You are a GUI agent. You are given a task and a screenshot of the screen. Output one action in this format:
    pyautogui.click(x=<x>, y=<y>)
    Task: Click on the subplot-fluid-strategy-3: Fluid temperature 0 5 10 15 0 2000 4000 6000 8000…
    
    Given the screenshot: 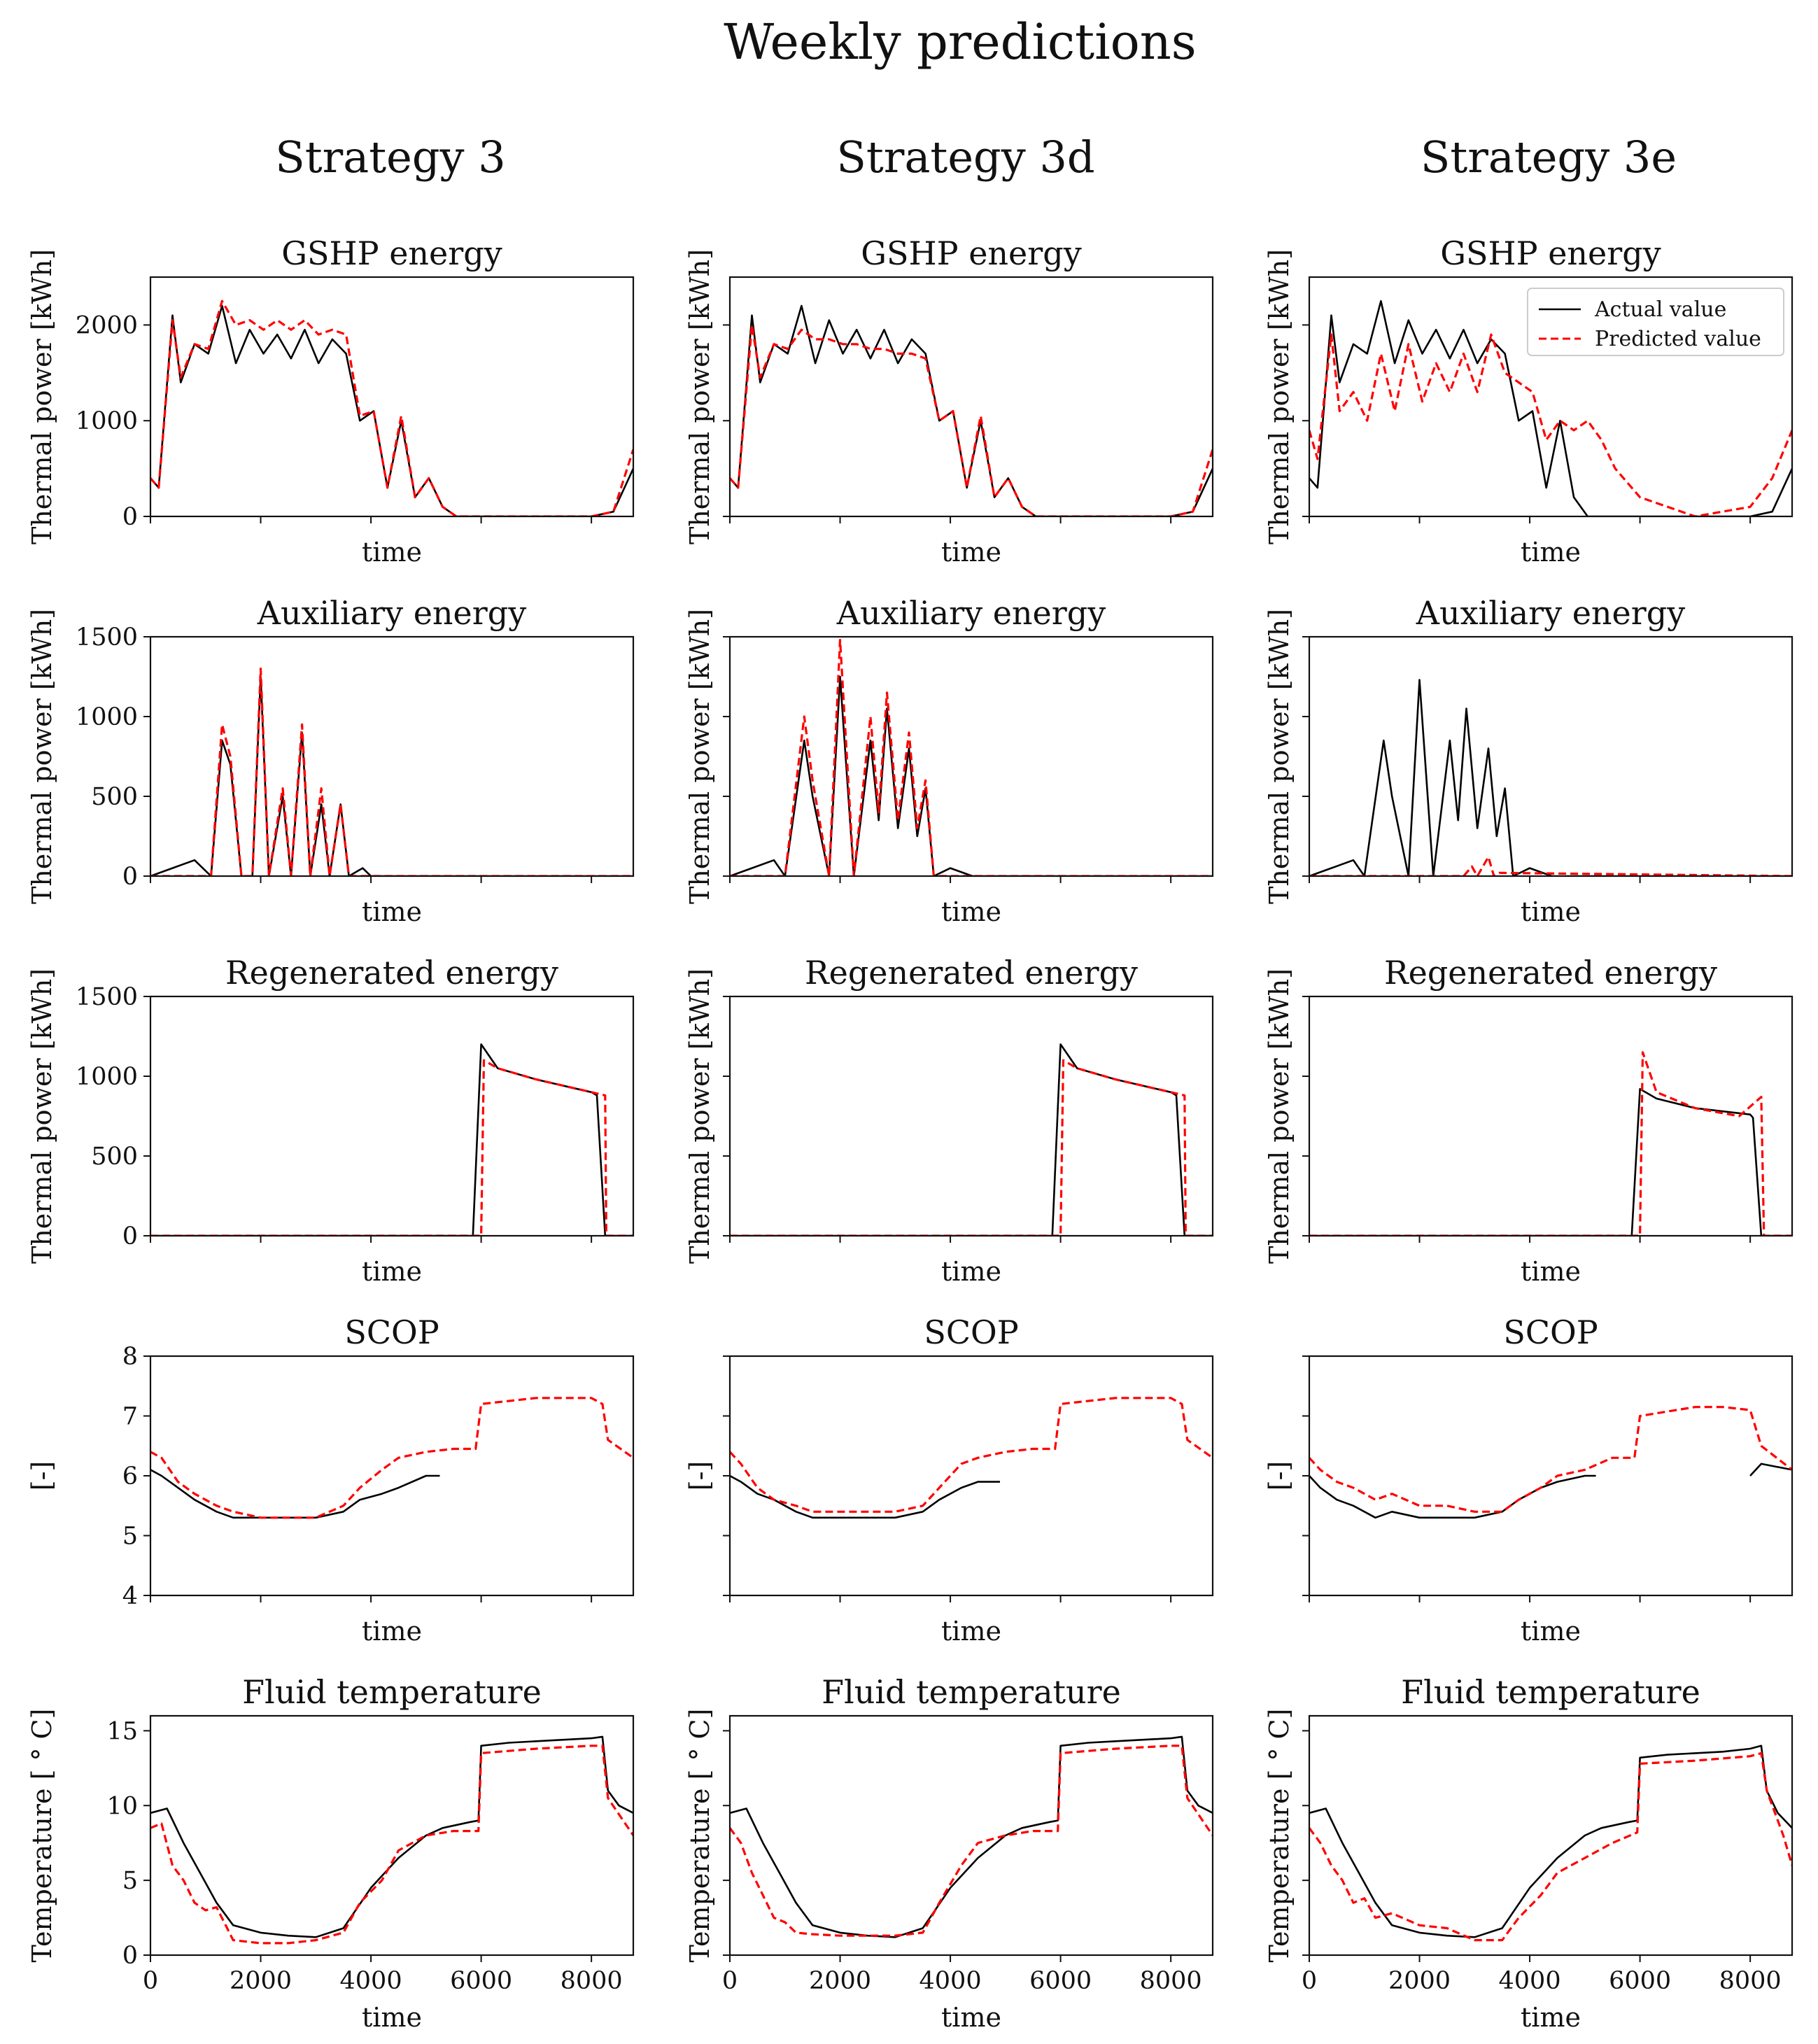 What is the action you would take?
    pyautogui.click(x=331, y=1853)
    